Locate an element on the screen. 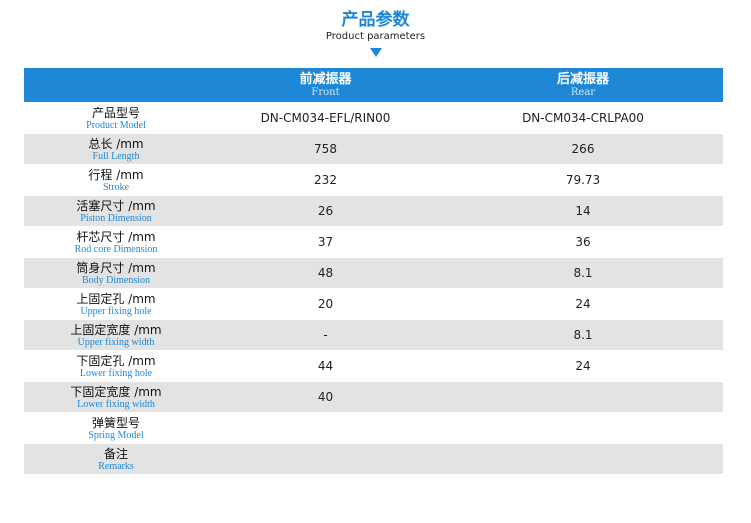 The image size is (751, 523). table-row: 弹簧型号 Spring Model is located at coordinates (373, 428).